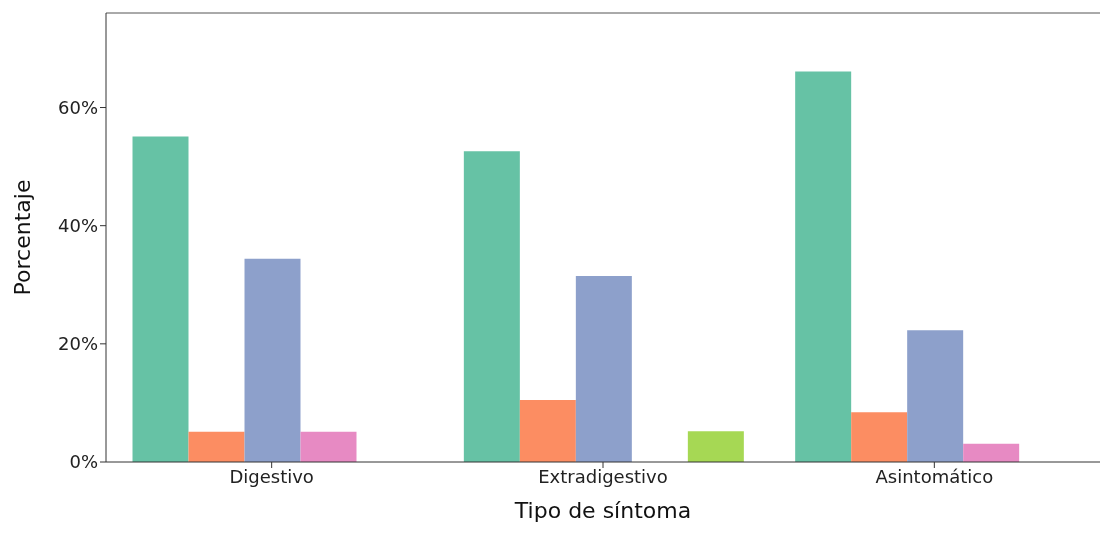 This screenshot has height=540, width=1112. Describe the element at coordinates (934, 476) in the screenshot. I see `x-tick-label: Asintomático` at that location.